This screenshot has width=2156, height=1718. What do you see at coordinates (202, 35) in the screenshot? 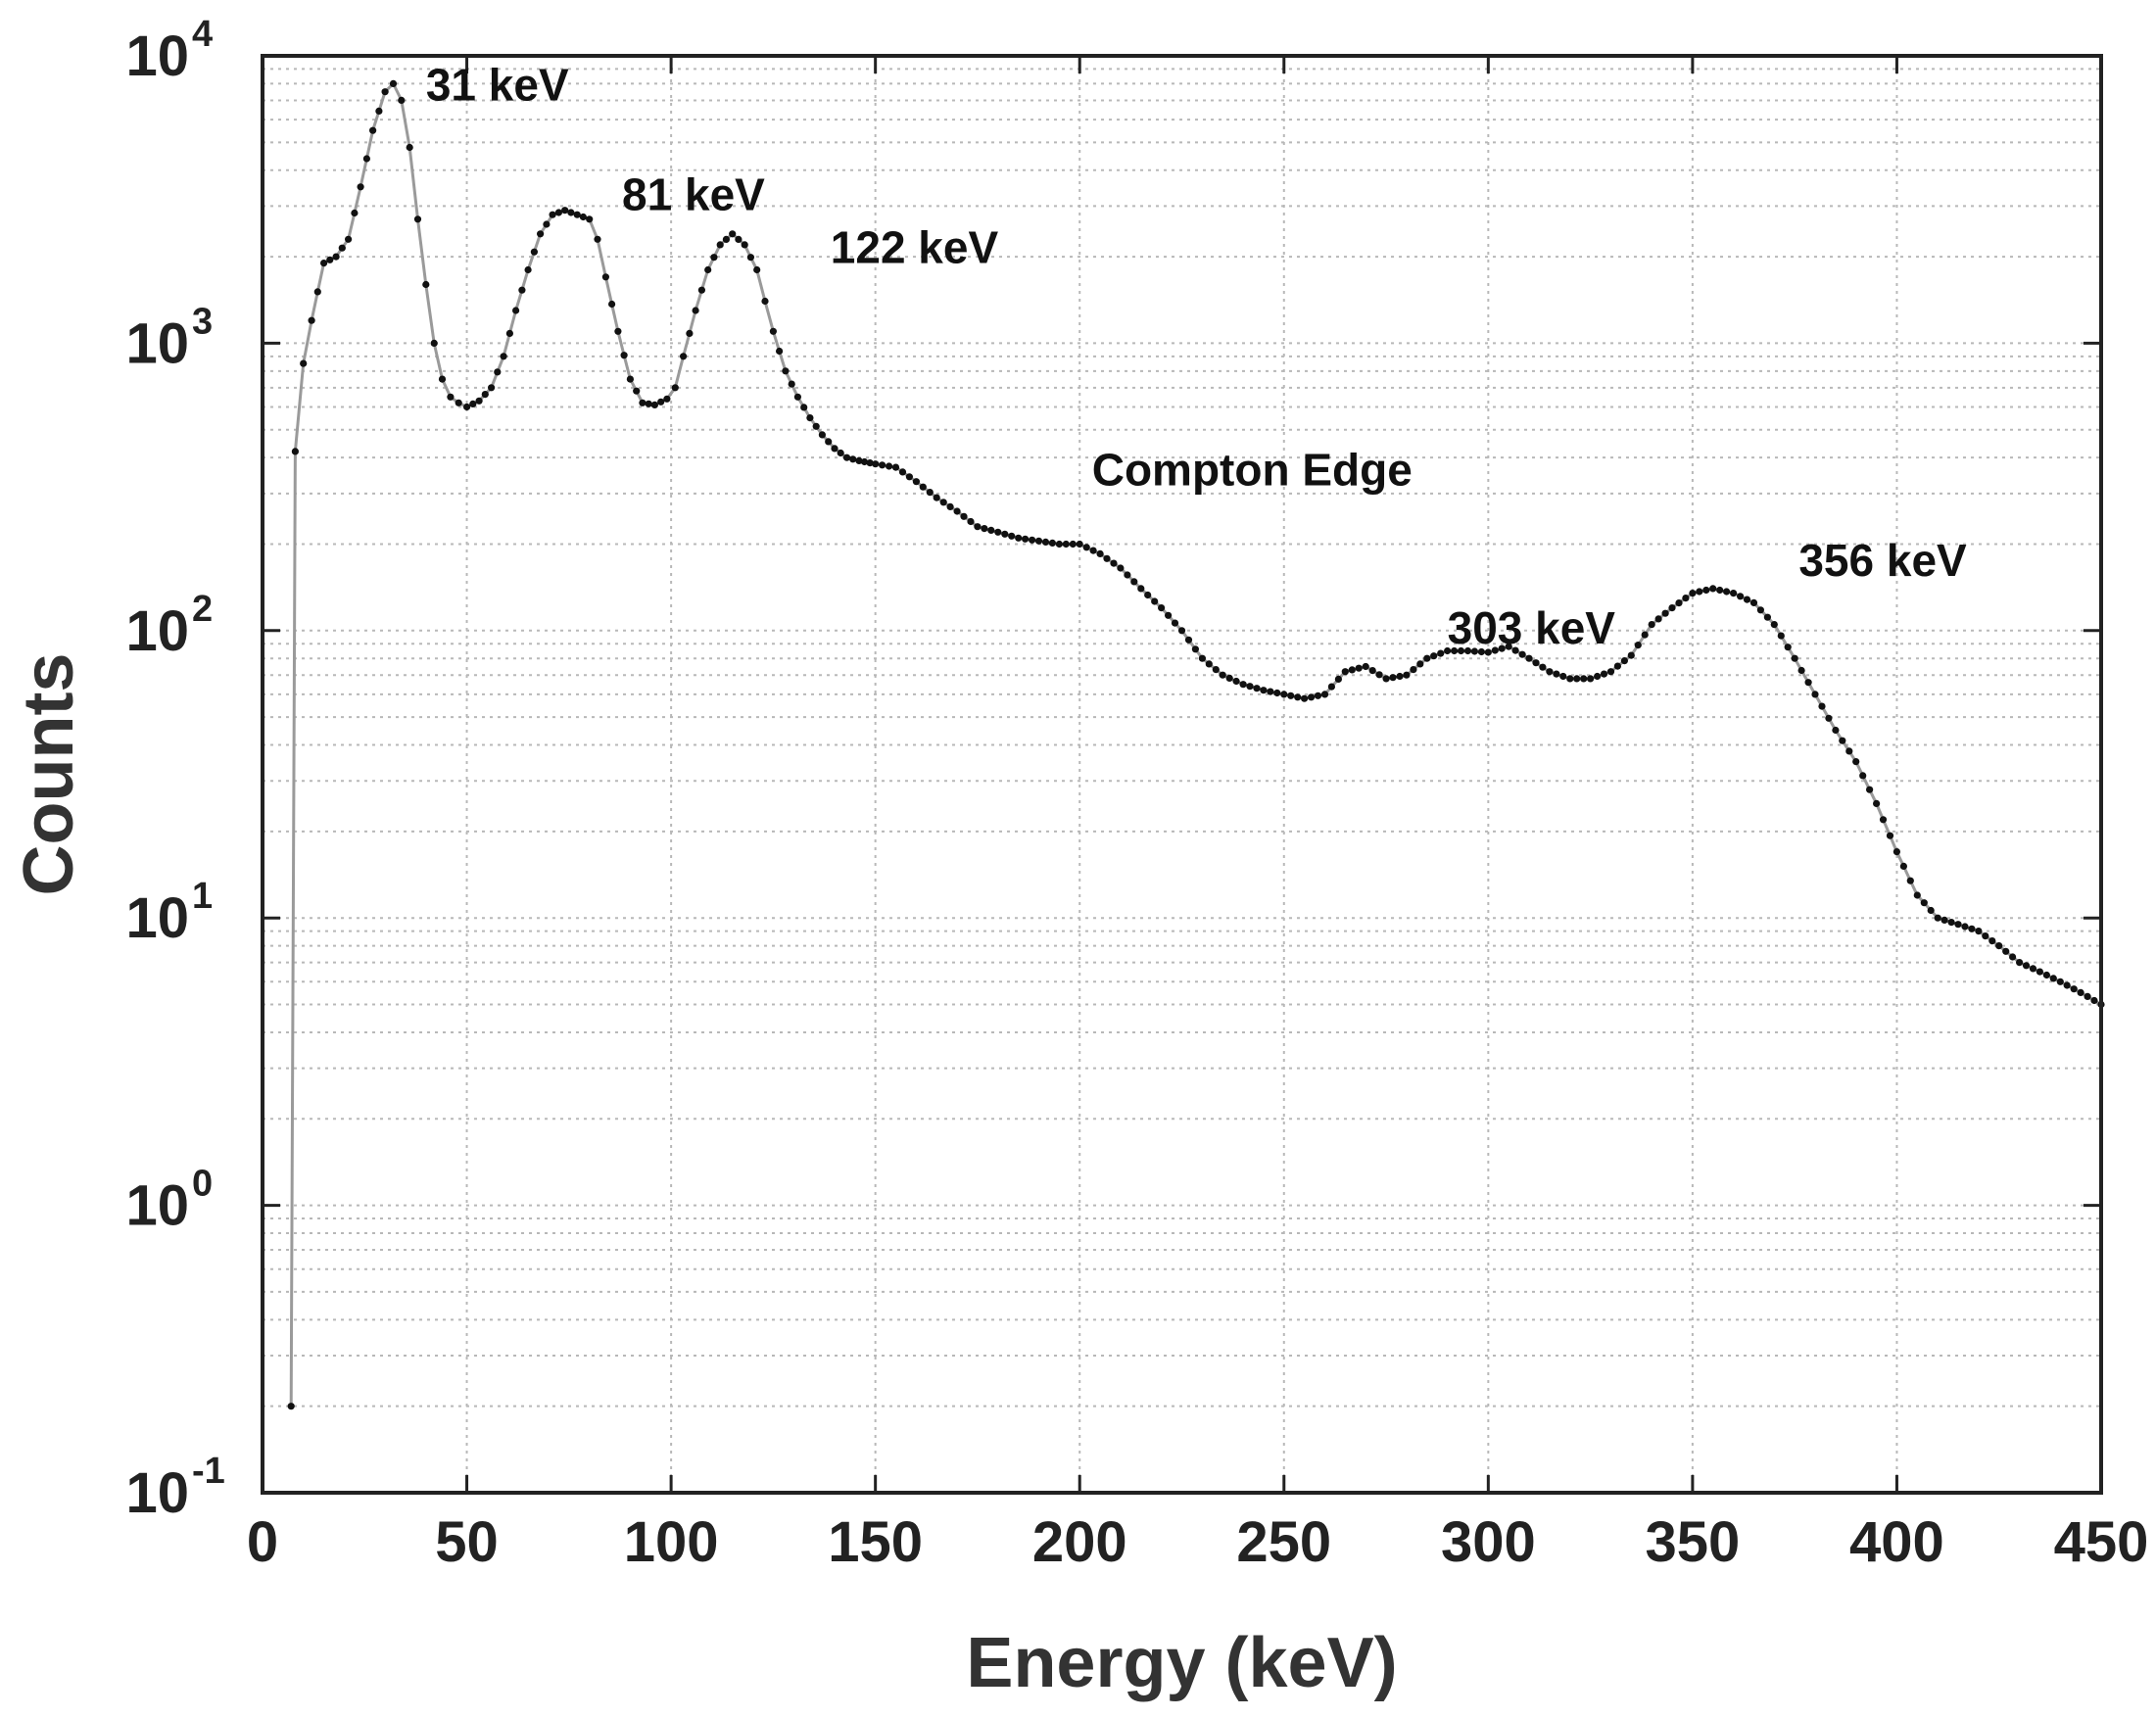
I see `y-tick-exponent: 4` at bounding box center [202, 35].